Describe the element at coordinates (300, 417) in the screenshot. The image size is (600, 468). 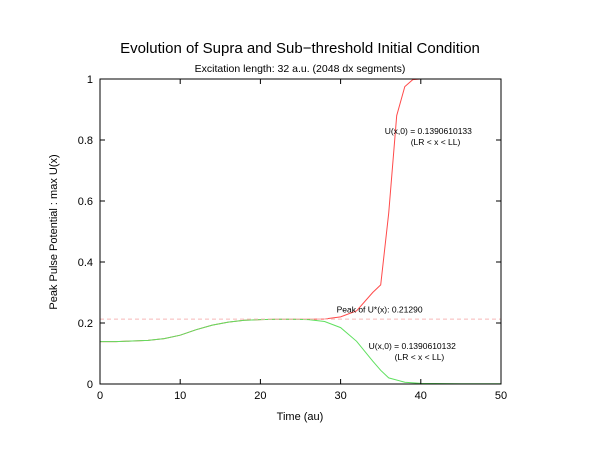
I see `x-axis-label: Time (au)` at that location.